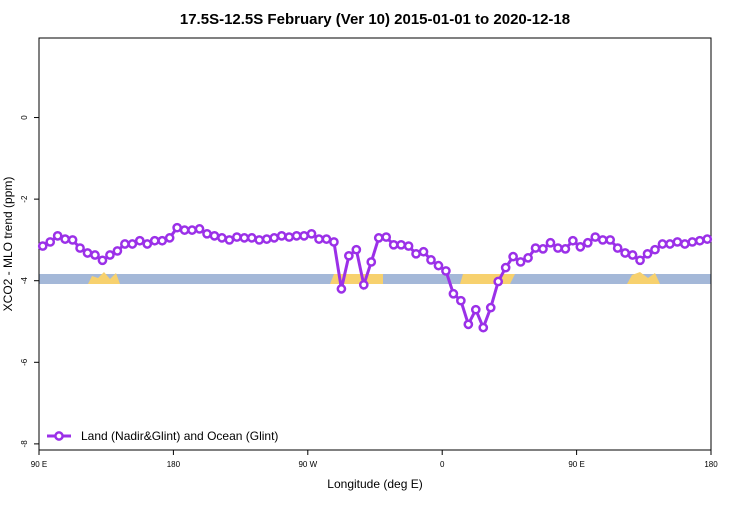 The height and width of the screenshot is (505, 750). Describe the element at coordinates (8, 244) in the screenshot. I see `y-axis-label: XCO2 - MLO trend (ppm)` at that location.